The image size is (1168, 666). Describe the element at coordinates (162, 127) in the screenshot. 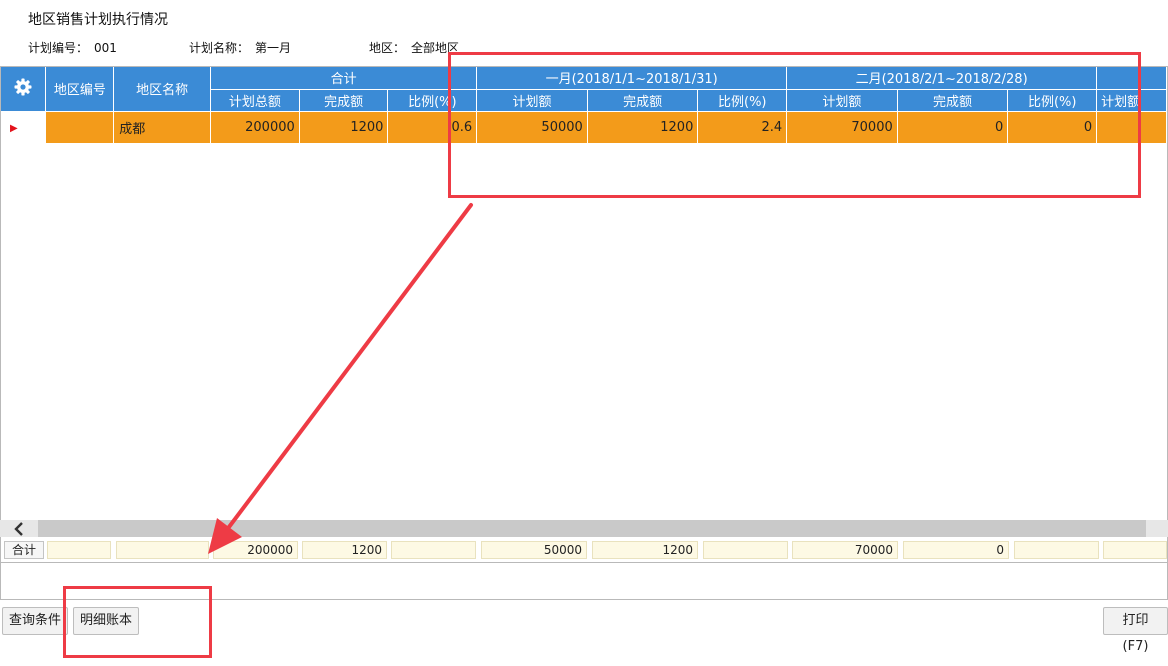

I see `cell-region-name: 成都` at that location.